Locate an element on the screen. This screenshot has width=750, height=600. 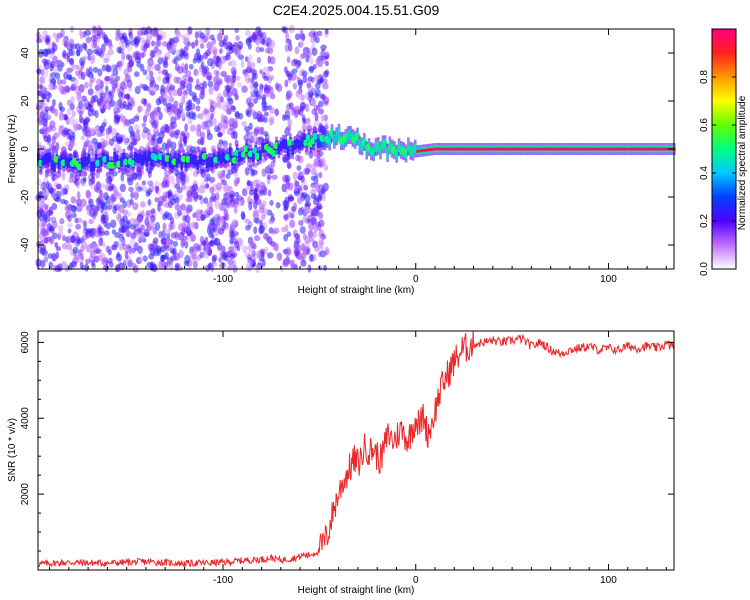
snr-y-tick-label: 4000 is located at coordinates (25, 418).